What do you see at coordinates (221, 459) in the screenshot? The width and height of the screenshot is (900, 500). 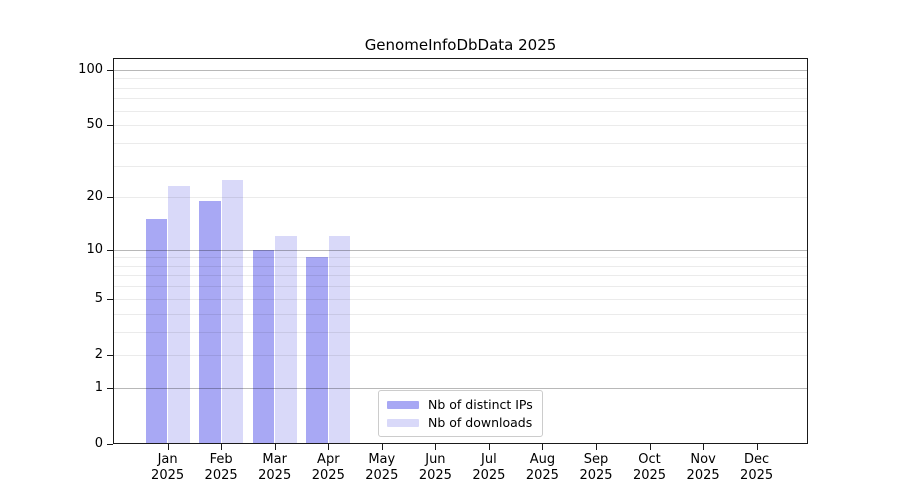 I see `x-tick-month: Feb` at bounding box center [221, 459].